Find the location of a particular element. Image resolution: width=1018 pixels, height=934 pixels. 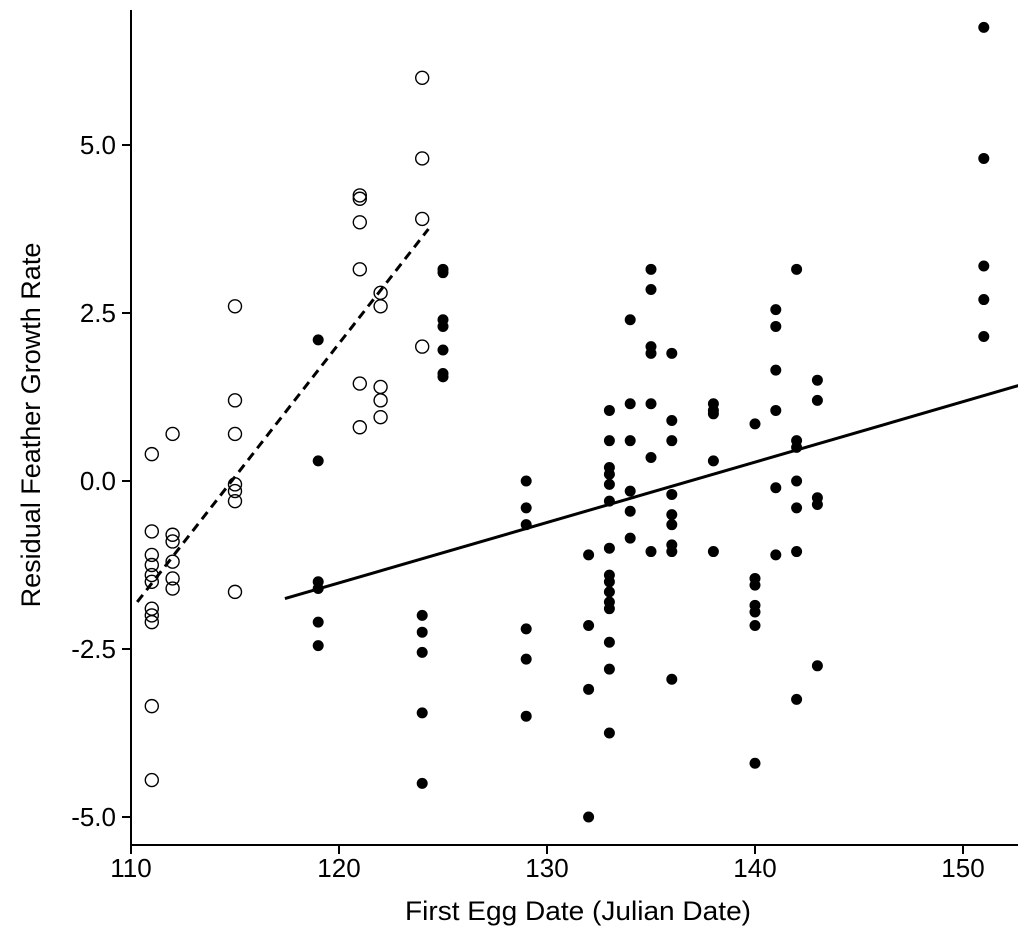

y-tick-label: -2.5 is located at coordinates (93, 649).